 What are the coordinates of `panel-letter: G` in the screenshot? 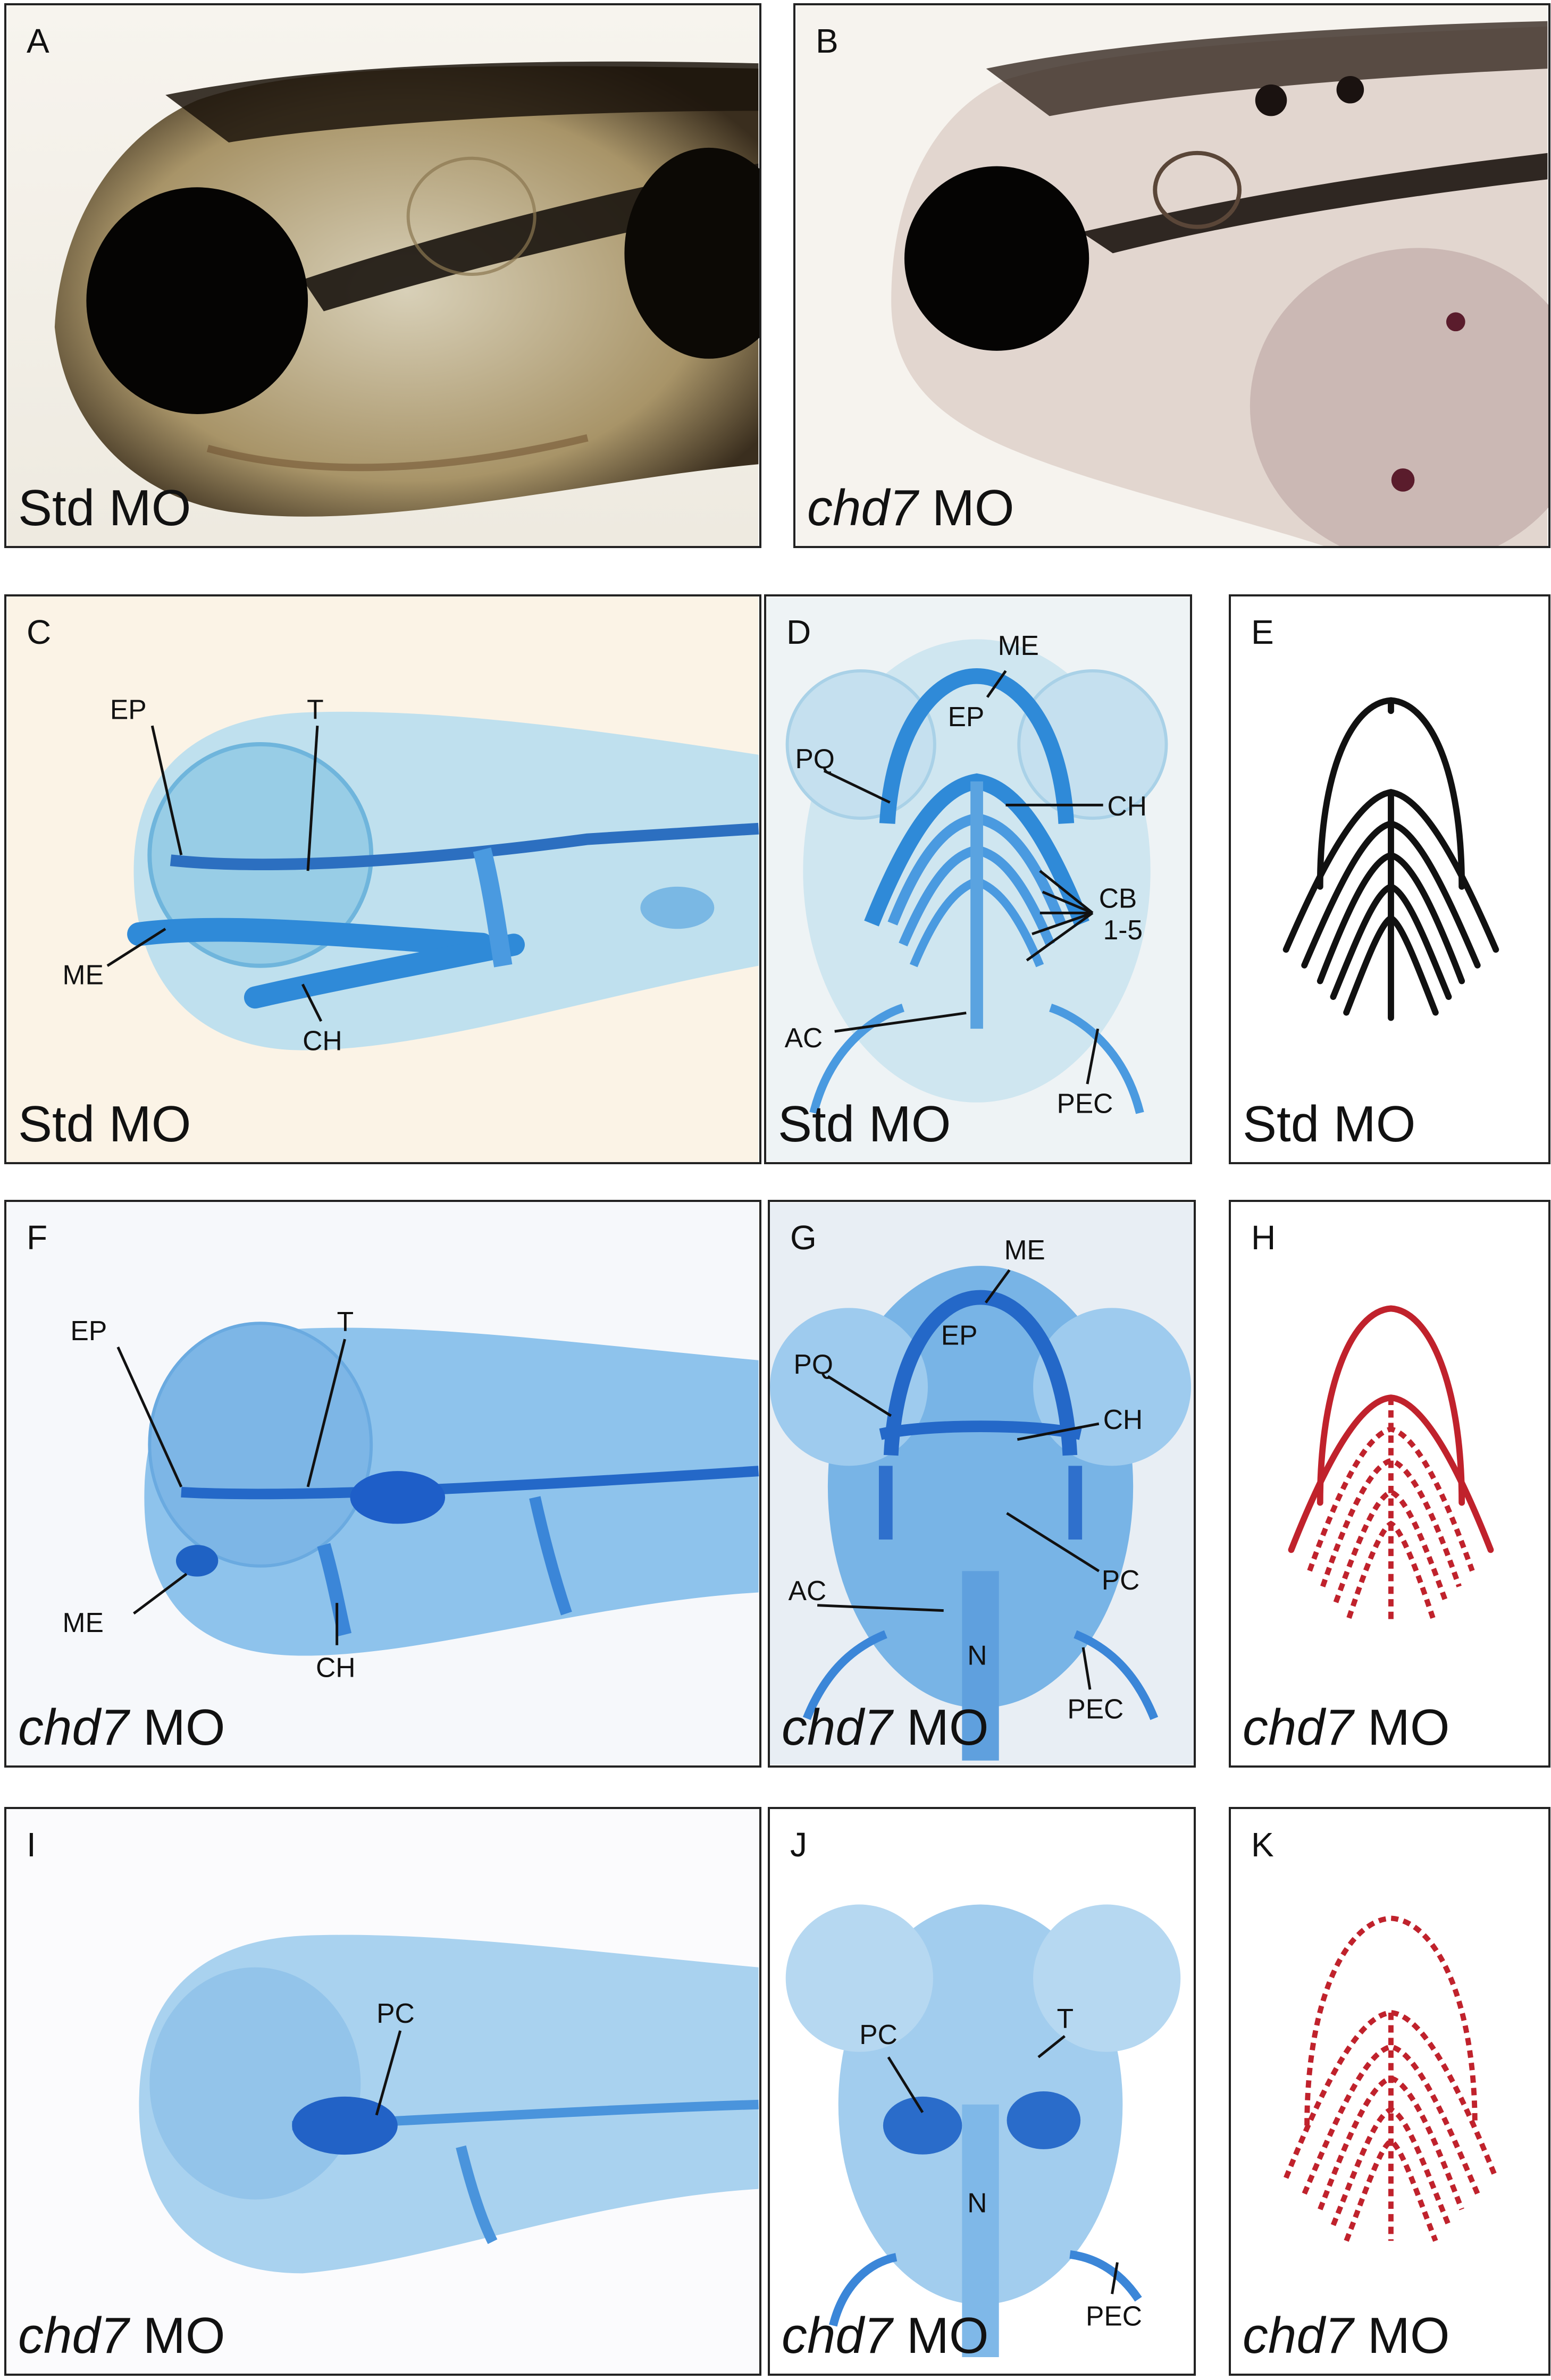 It's located at (803, 1237).